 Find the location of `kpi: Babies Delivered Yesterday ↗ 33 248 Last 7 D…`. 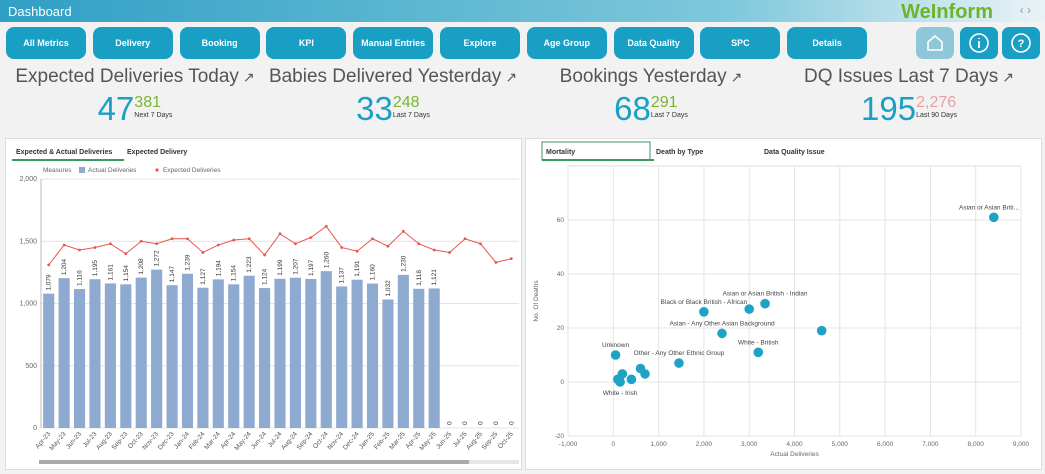

kpi: Babies Delivered Yesterday ↗ 33 248 Last 7 D… is located at coordinates (393, 97).